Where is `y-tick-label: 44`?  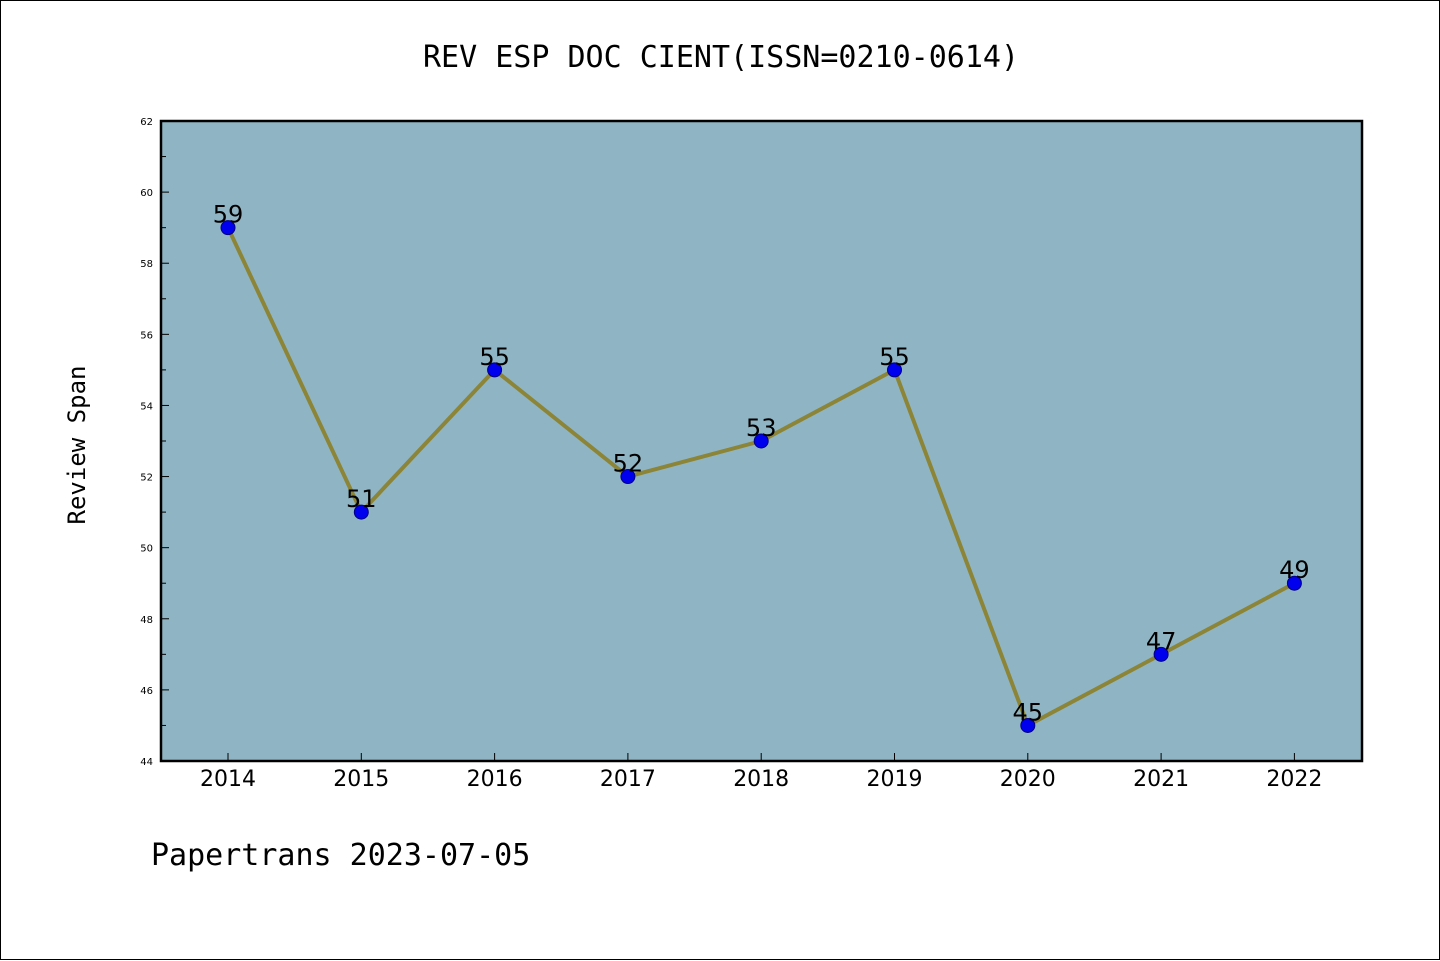
y-tick-label: 44 is located at coordinates (146, 762).